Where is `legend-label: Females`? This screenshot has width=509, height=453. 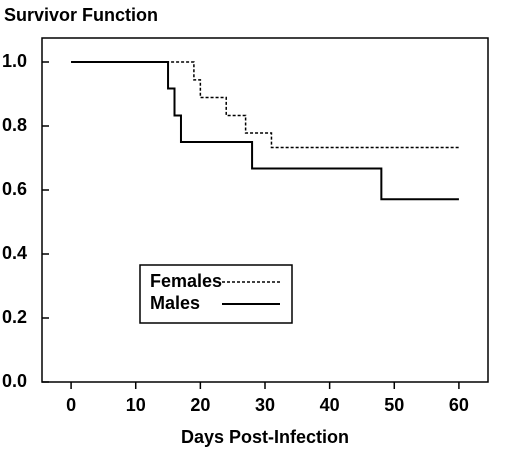
legend-label: Females is located at coordinates (186, 281).